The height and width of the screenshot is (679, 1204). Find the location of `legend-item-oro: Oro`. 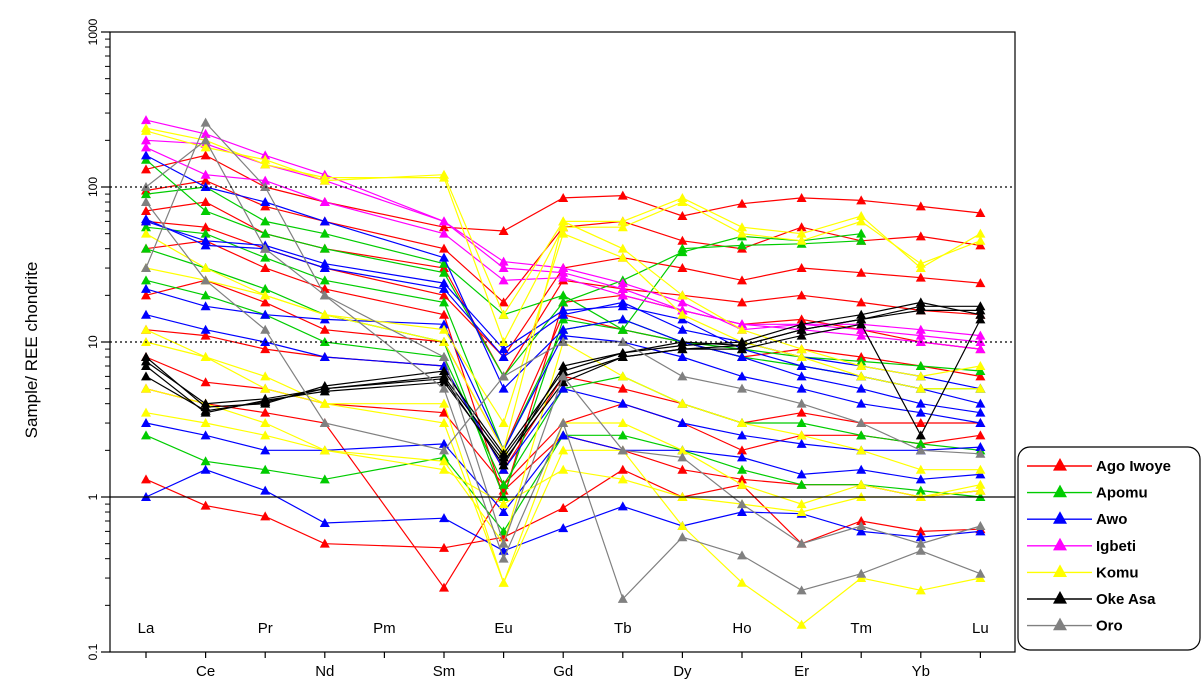

legend-item-oro: Oro is located at coordinates (1075, 626).